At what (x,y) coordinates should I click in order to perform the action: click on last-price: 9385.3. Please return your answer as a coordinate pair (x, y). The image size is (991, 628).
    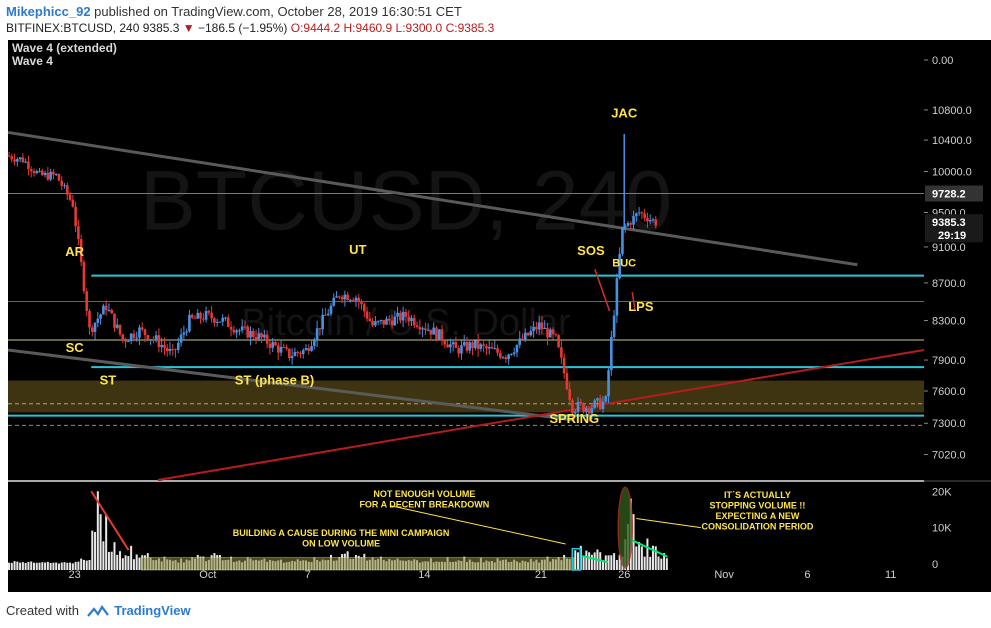
    Looking at the image, I should click on (161, 28).